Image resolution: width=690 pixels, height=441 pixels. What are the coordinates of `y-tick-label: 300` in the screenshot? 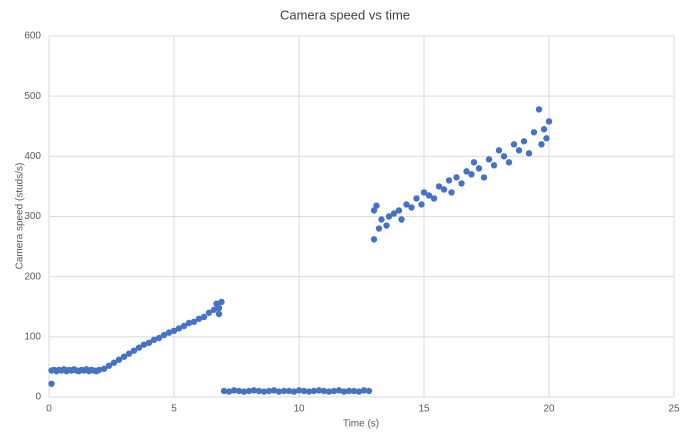 It's located at (32, 216).